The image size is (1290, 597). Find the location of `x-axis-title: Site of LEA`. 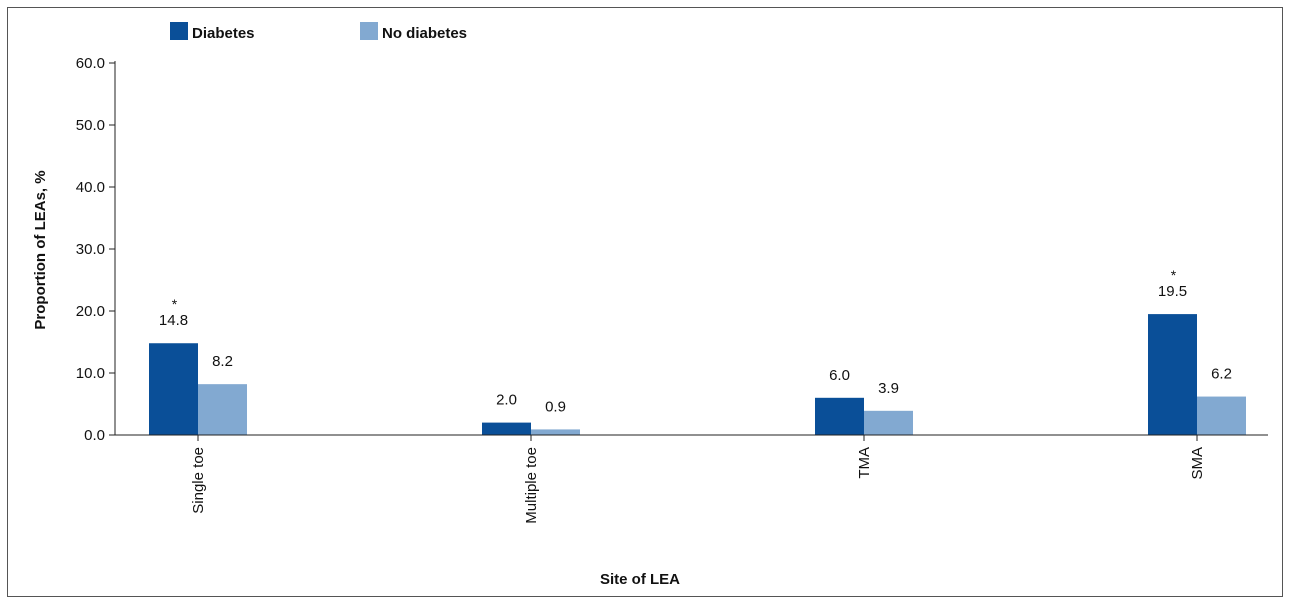

x-axis-title: Site of LEA is located at coordinates (640, 579).